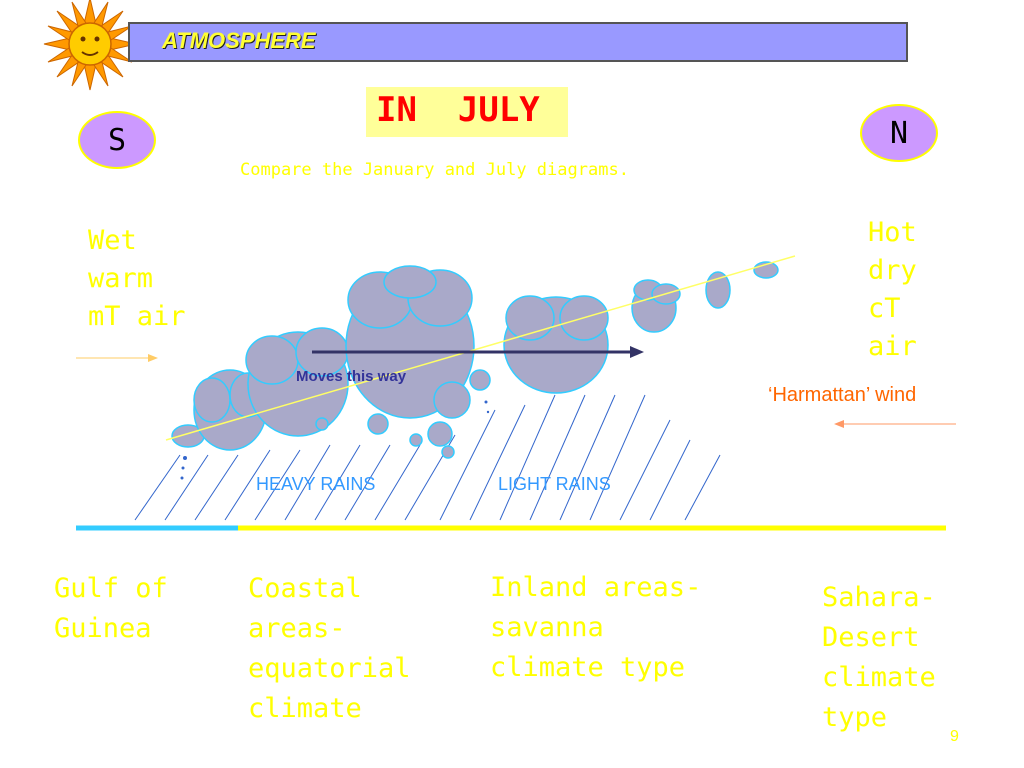  I want to click on north-air-line: Hot, so click(892, 232).